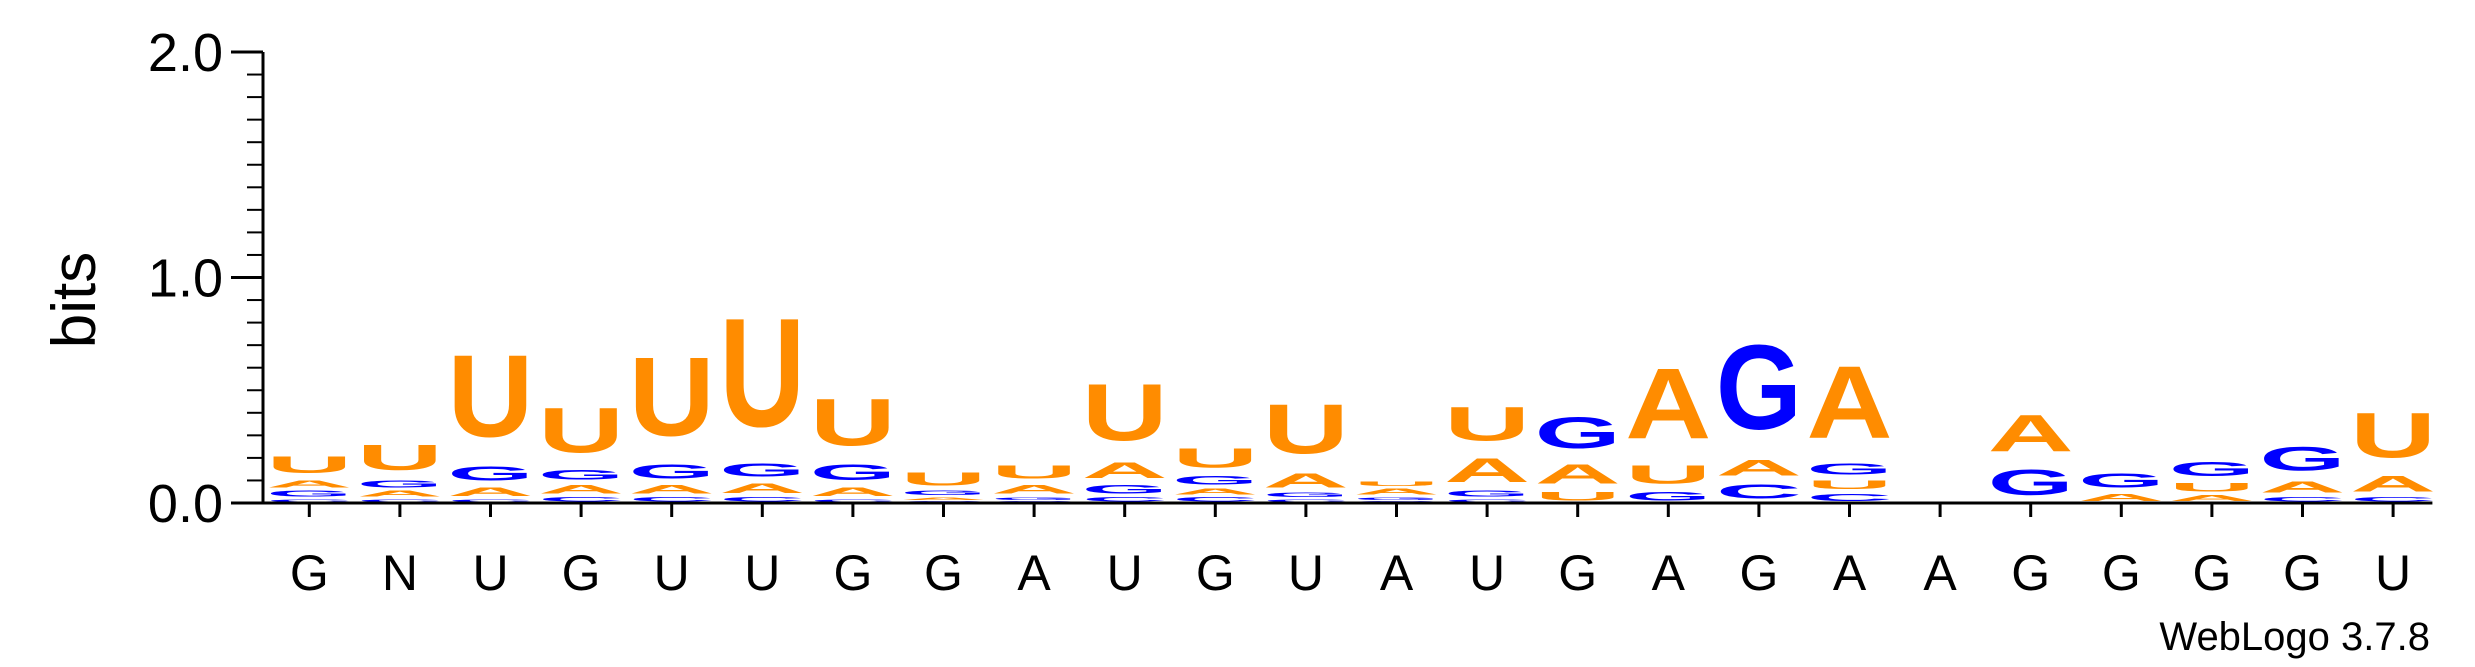 The width and height of the screenshot is (2475, 667). I want to click on y-tick-label: 2.0, so click(185, 53).